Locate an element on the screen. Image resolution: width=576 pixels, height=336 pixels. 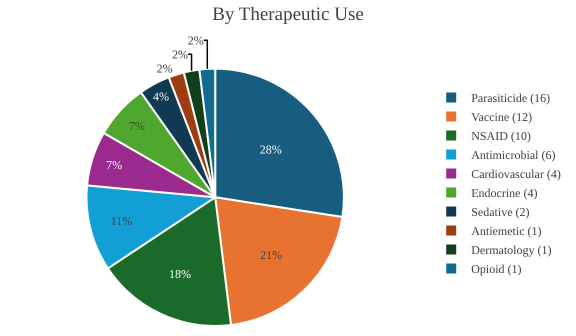
data-label: 18% is located at coordinates (179, 273).